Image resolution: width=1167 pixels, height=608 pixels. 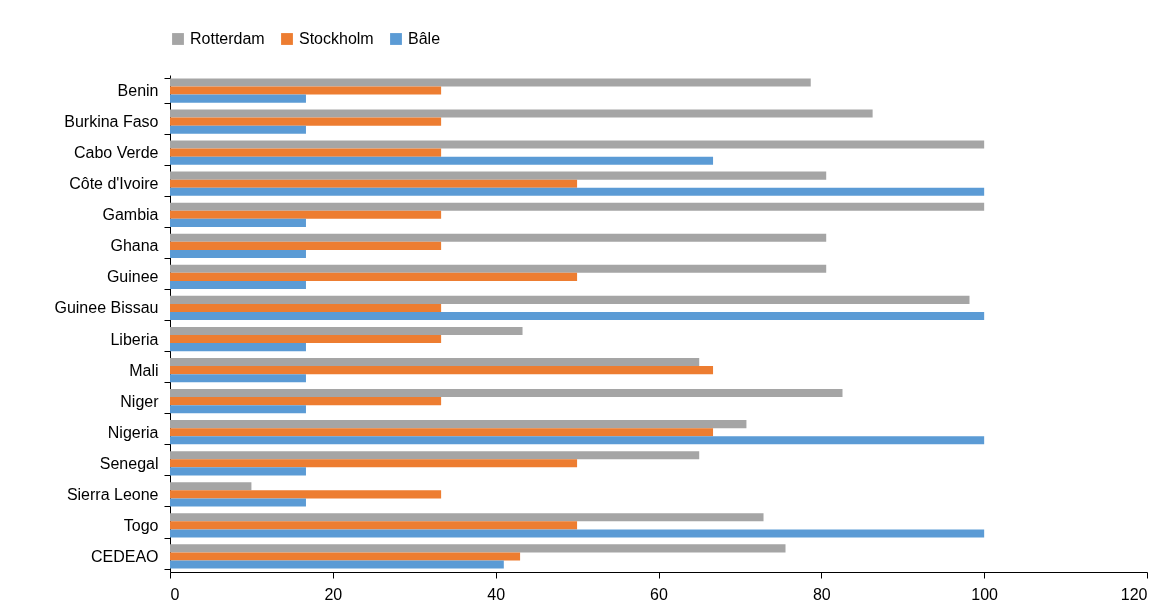 I want to click on x-tick-label: 40, so click(x=496, y=594).